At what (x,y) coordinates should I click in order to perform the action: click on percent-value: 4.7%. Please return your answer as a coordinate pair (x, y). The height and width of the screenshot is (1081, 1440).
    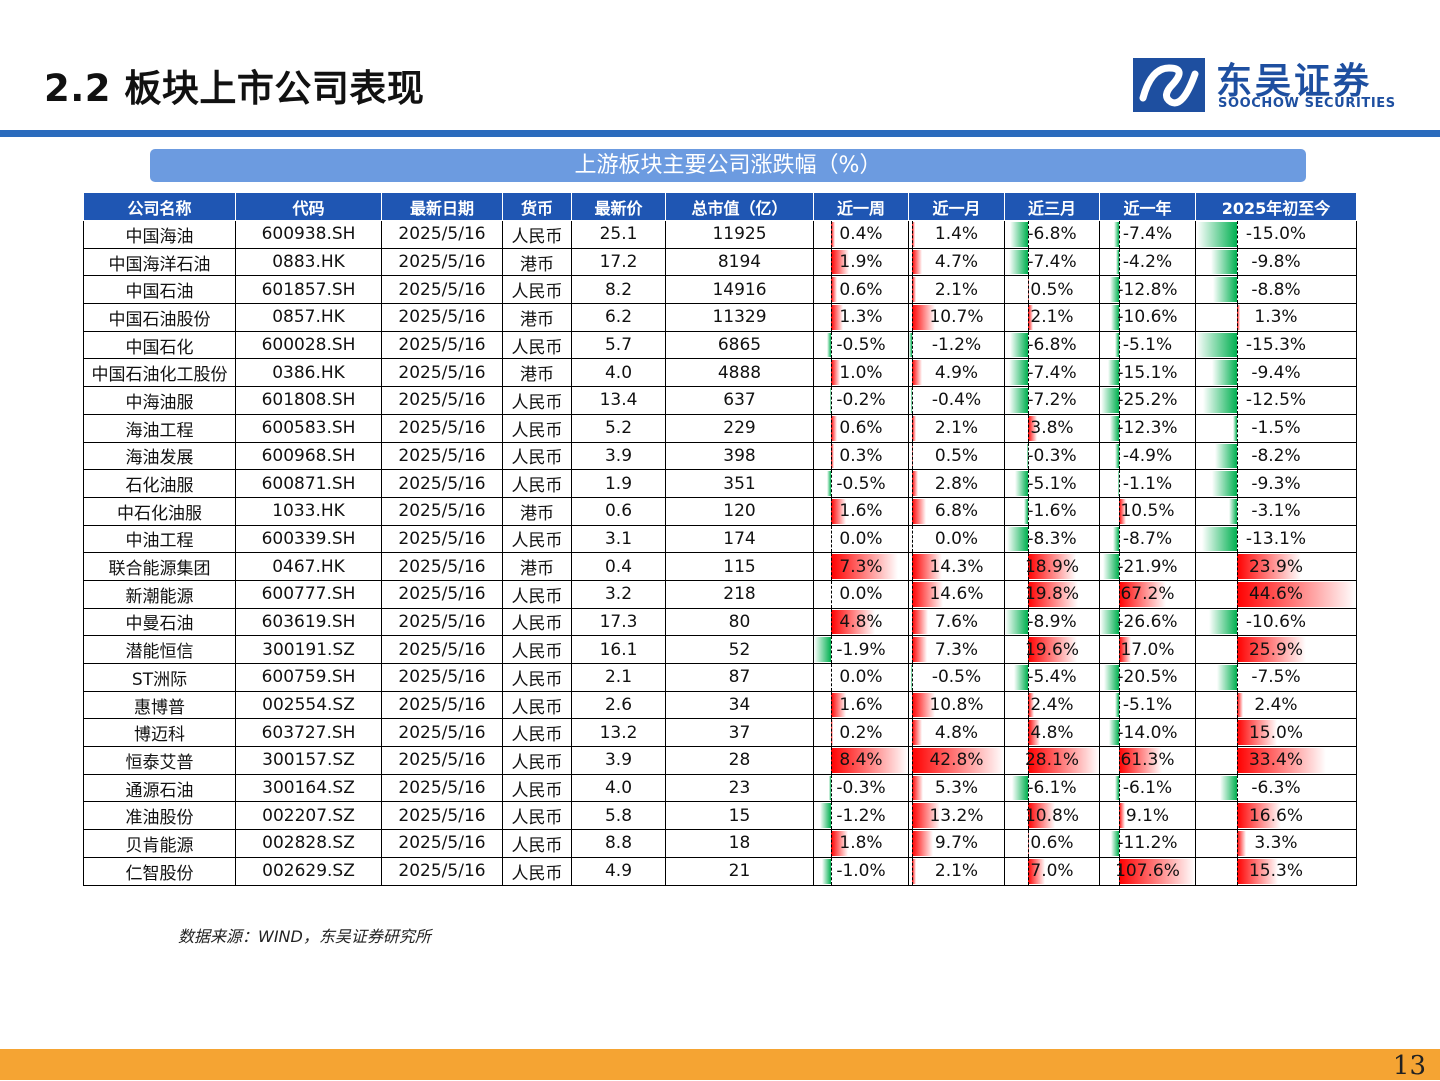
    Looking at the image, I should click on (956, 262).